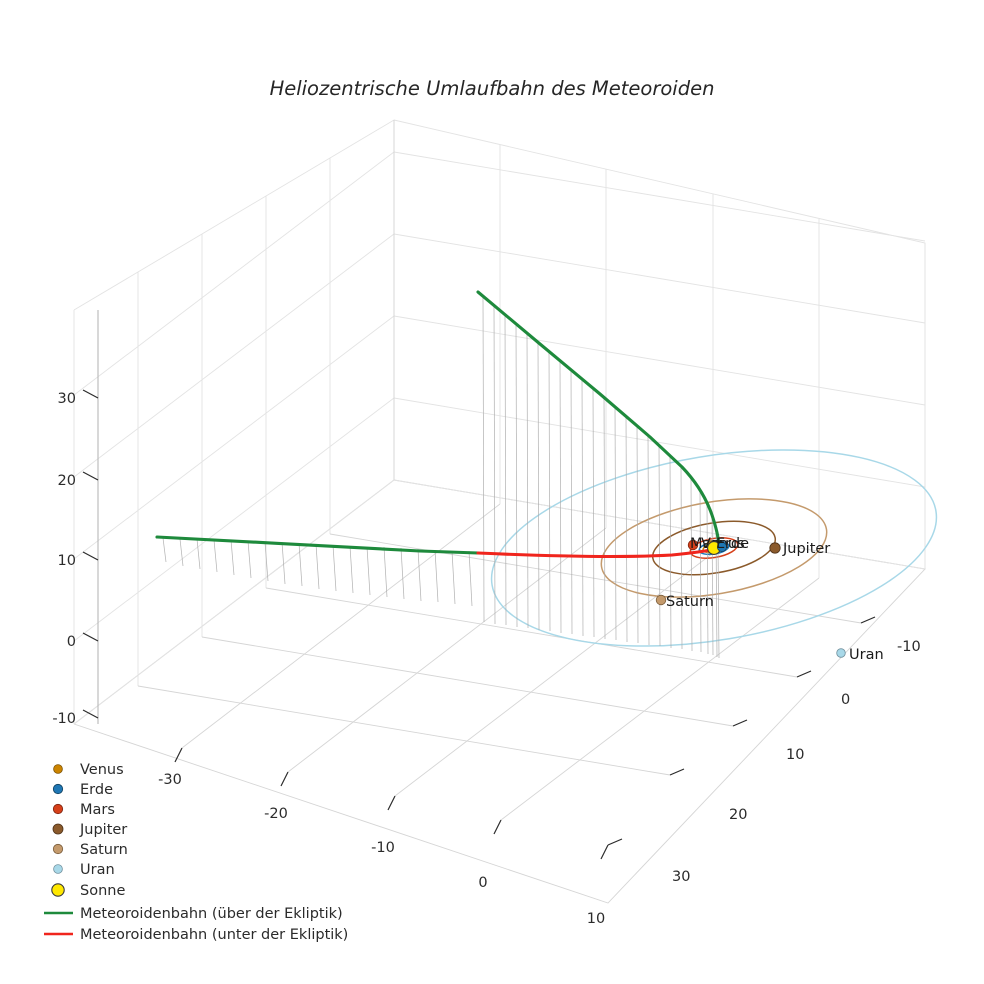 The width and height of the screenshot is (984, 984). I want to click on y-tick-label-1: 0, so click(845, 700).